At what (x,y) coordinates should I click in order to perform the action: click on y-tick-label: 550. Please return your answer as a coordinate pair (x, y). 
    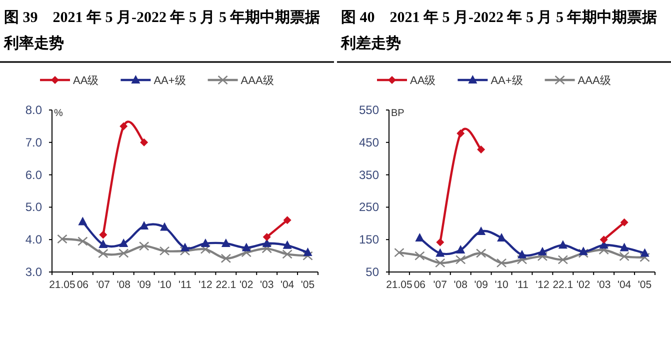
    Looking at the image, I should click on (369, 110).